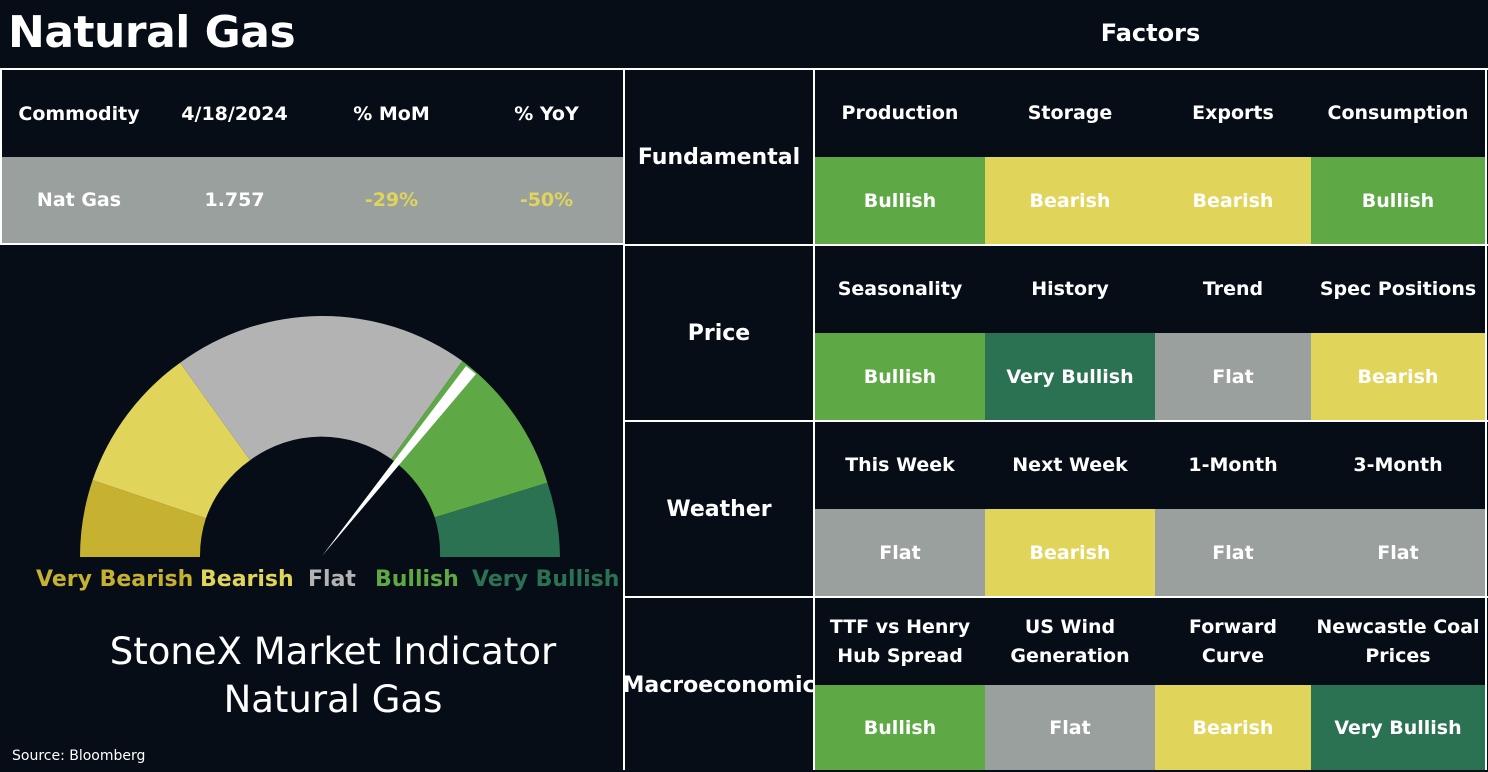 The image size is (1488, 772). I want to click on divider-left-table, so click(312, 244).